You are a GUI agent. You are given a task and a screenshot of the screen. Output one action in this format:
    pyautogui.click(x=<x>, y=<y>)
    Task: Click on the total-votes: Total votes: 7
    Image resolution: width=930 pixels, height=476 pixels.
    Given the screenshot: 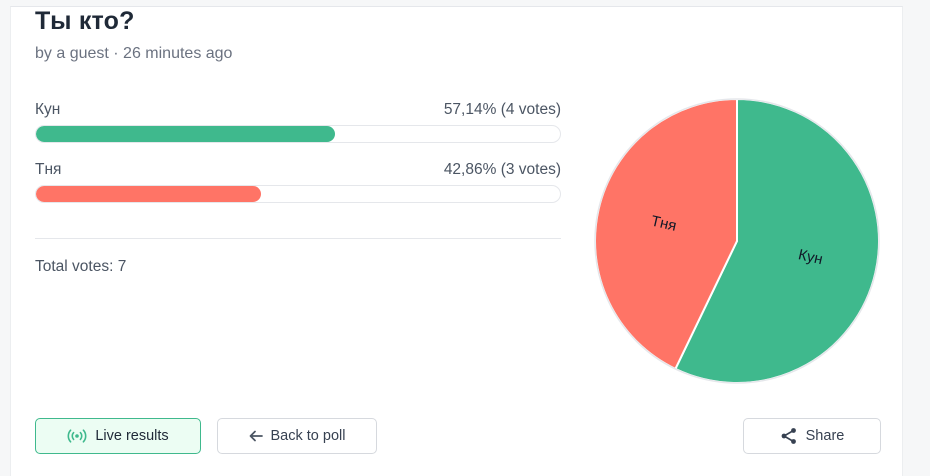 What is the action you would take?
    pyautogui.click(x=81, y=266)
    